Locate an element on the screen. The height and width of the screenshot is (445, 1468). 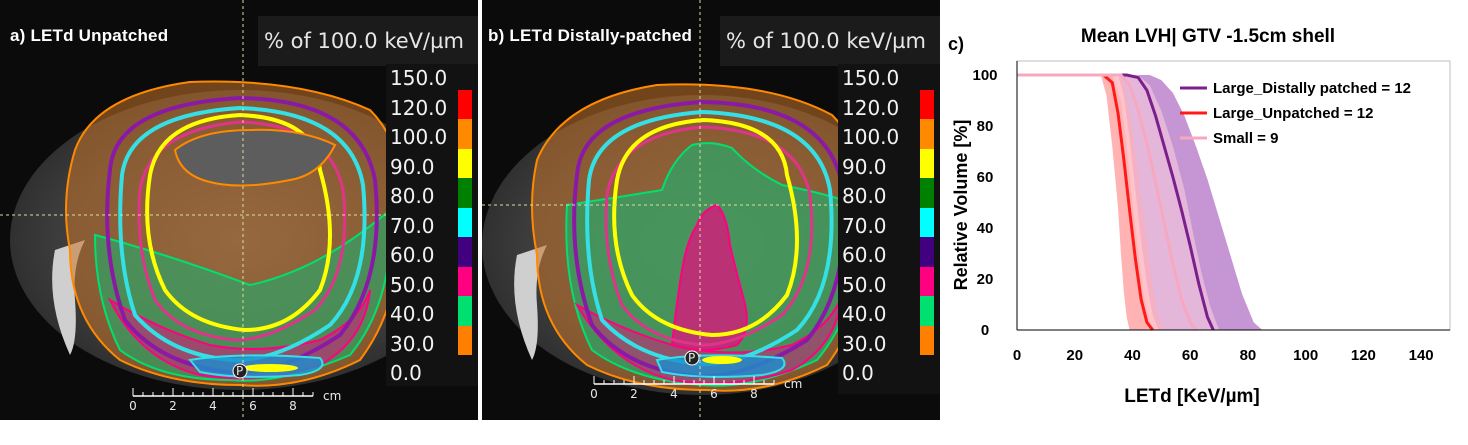
y-tick-label: 100 is located at coordinates (984, 75).